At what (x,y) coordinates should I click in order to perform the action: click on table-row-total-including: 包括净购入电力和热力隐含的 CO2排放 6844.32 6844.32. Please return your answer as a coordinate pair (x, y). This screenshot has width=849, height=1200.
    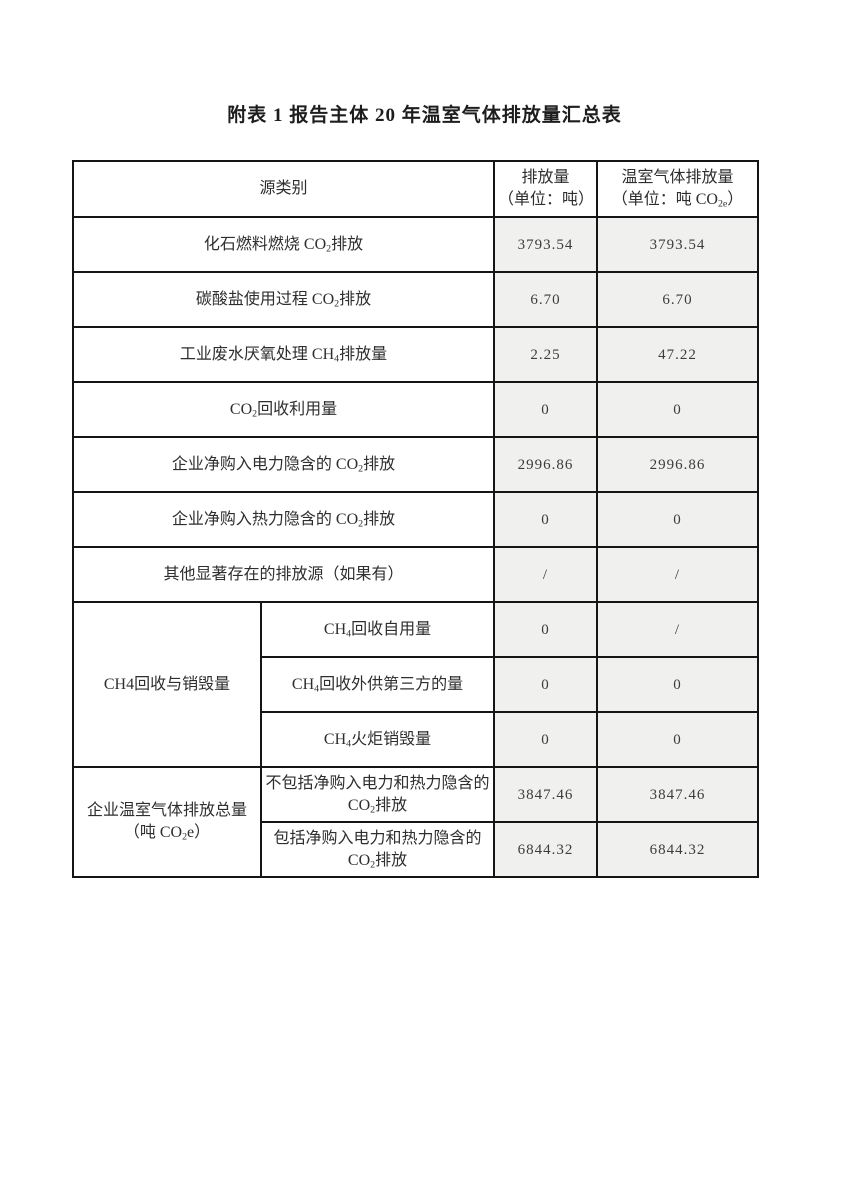
    Looking at the image, I should click on (416, 849).